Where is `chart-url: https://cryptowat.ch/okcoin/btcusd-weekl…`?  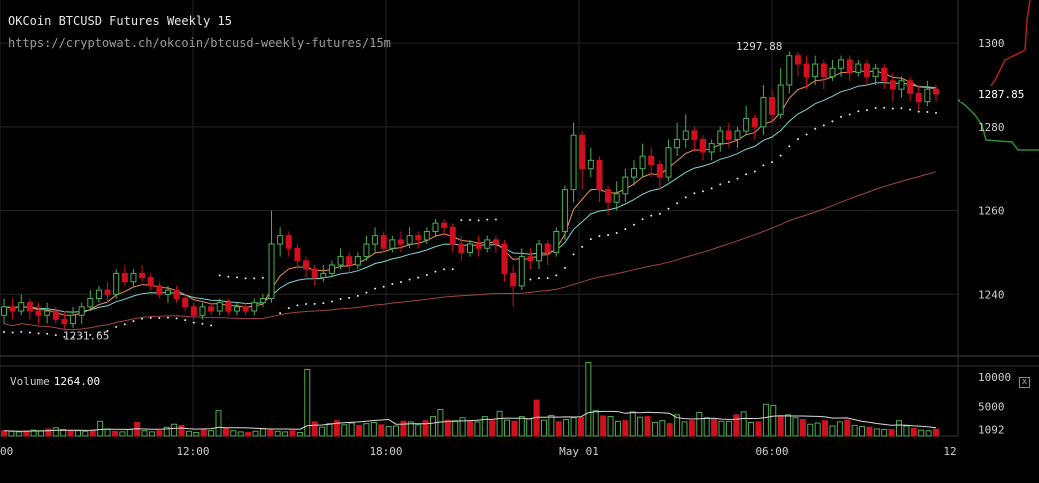 chart-url: https://cryptowat.ch/okcoin/btcusd-weekl… is located at coordinates (199, 43).